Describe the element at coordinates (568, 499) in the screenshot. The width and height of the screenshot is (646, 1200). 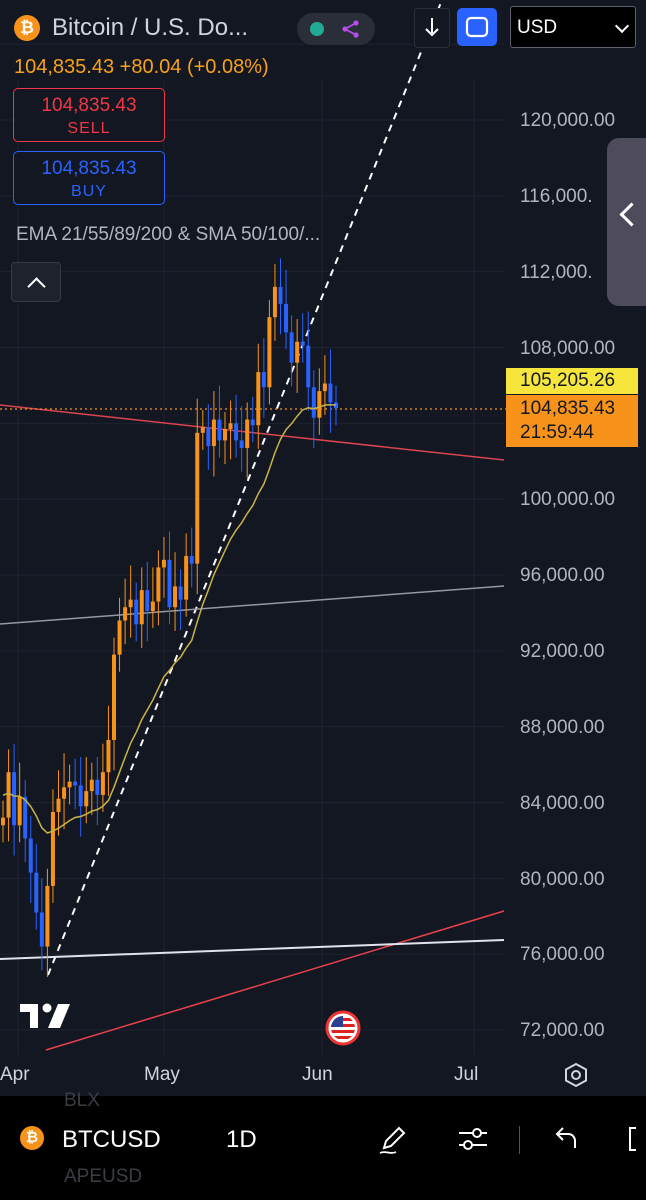
I see `price-axis-label: 100,000.00` at that location.